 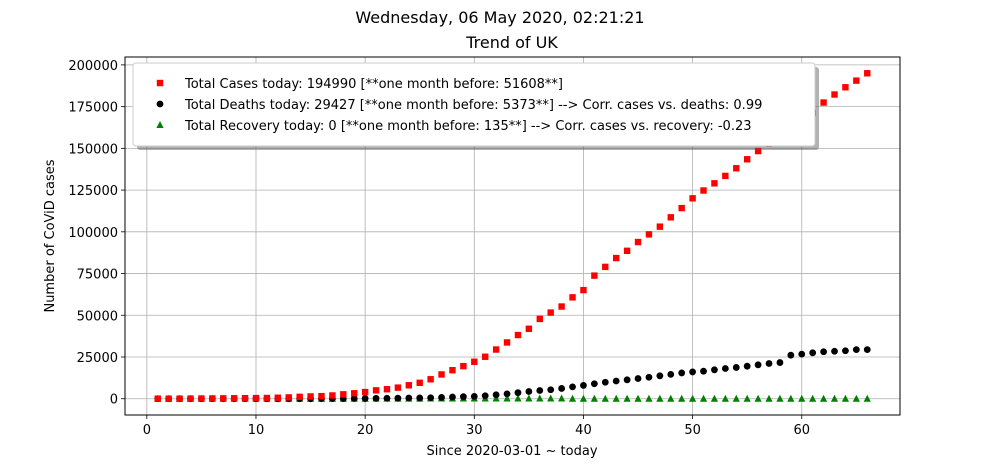 I want to click on x-tick-label: 0, so click(x=147, y=430).